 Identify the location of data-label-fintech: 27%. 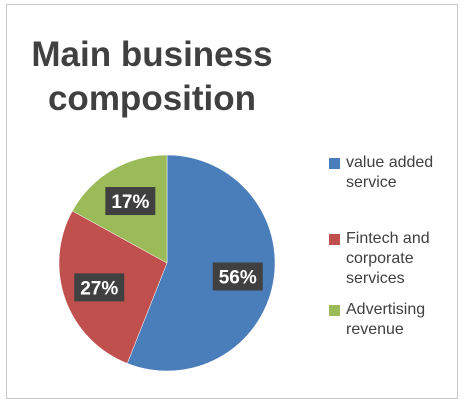
(99, 287).